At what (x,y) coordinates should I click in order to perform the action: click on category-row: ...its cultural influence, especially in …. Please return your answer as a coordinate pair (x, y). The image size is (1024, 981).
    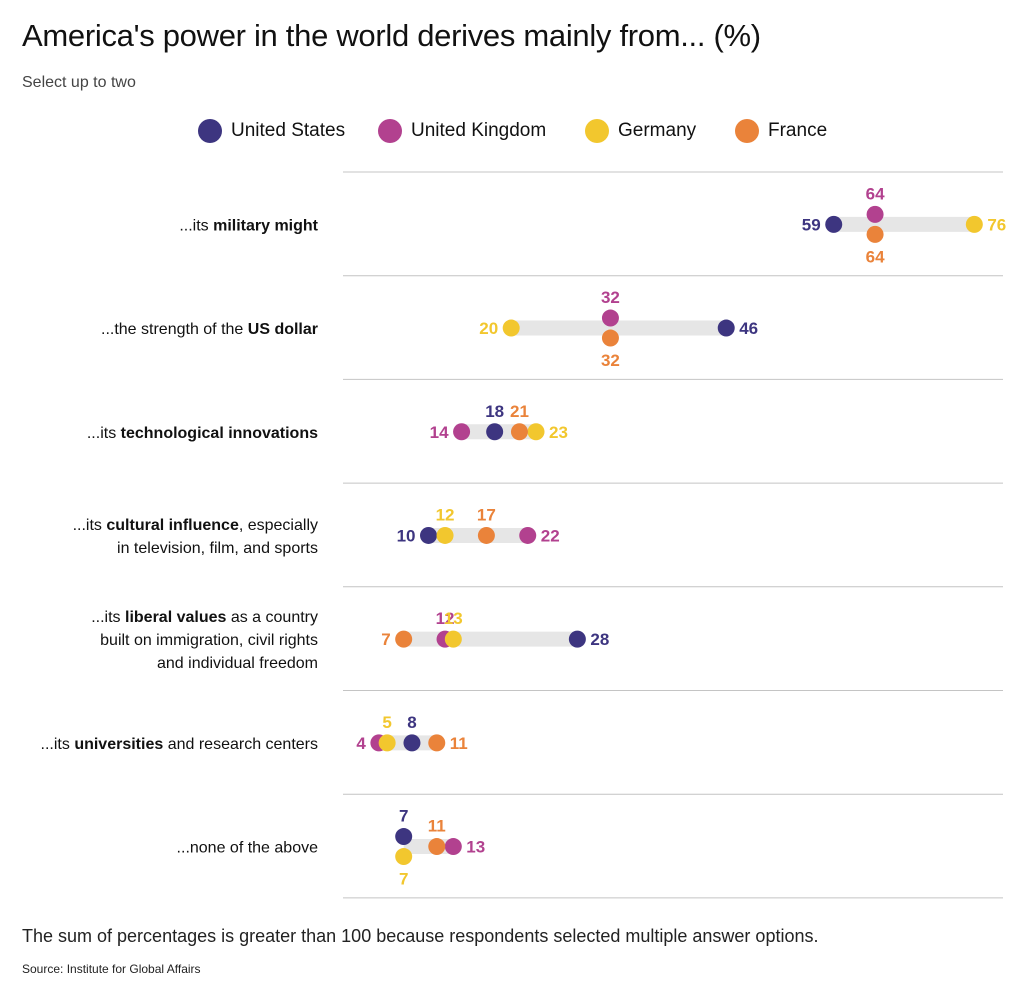
    Looking at the image, I should click on (316, 531).